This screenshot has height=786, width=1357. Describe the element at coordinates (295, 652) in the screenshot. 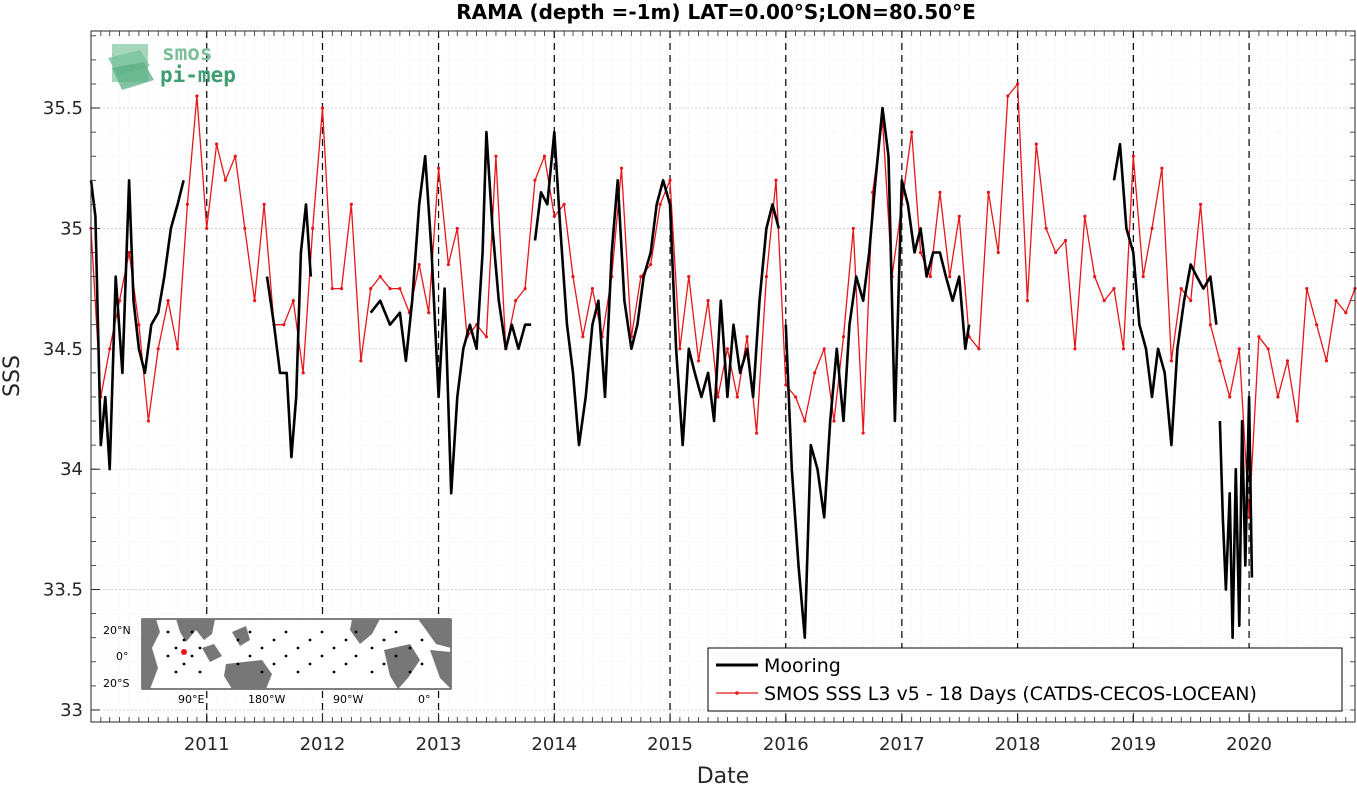

I see `inset-mooring-dots` at that location.